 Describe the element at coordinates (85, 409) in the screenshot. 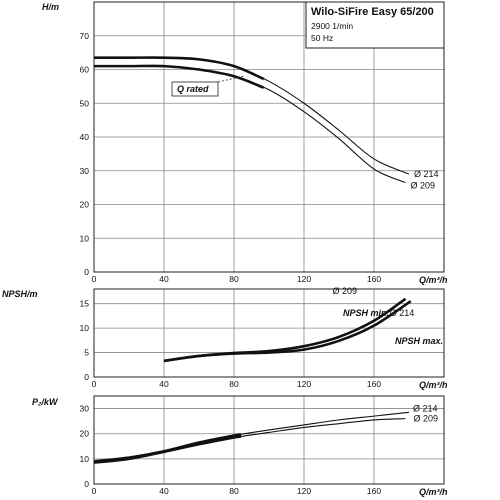

I see `power-y-tick-label: 30` at that location.